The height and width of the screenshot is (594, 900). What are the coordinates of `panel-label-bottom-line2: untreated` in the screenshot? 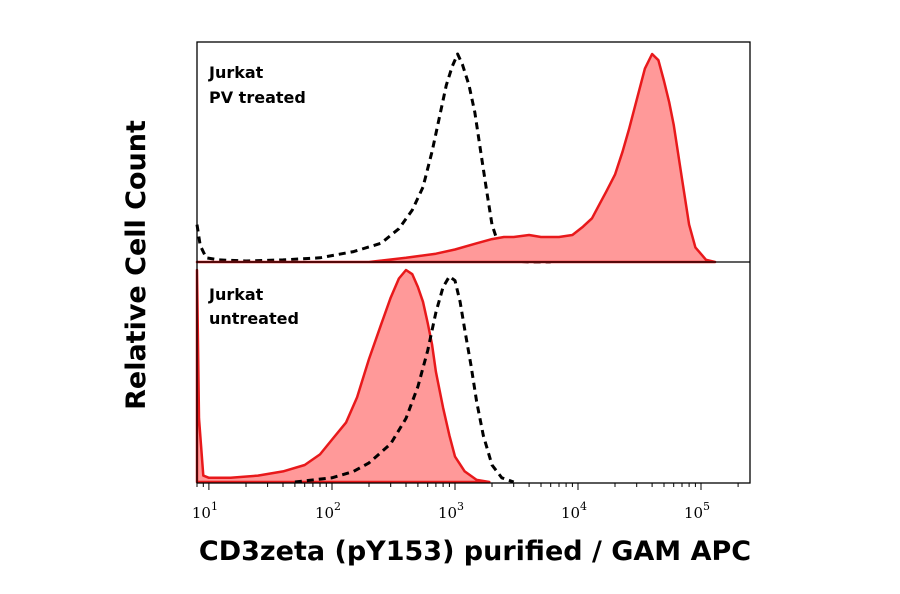 It's located at (254, 318).